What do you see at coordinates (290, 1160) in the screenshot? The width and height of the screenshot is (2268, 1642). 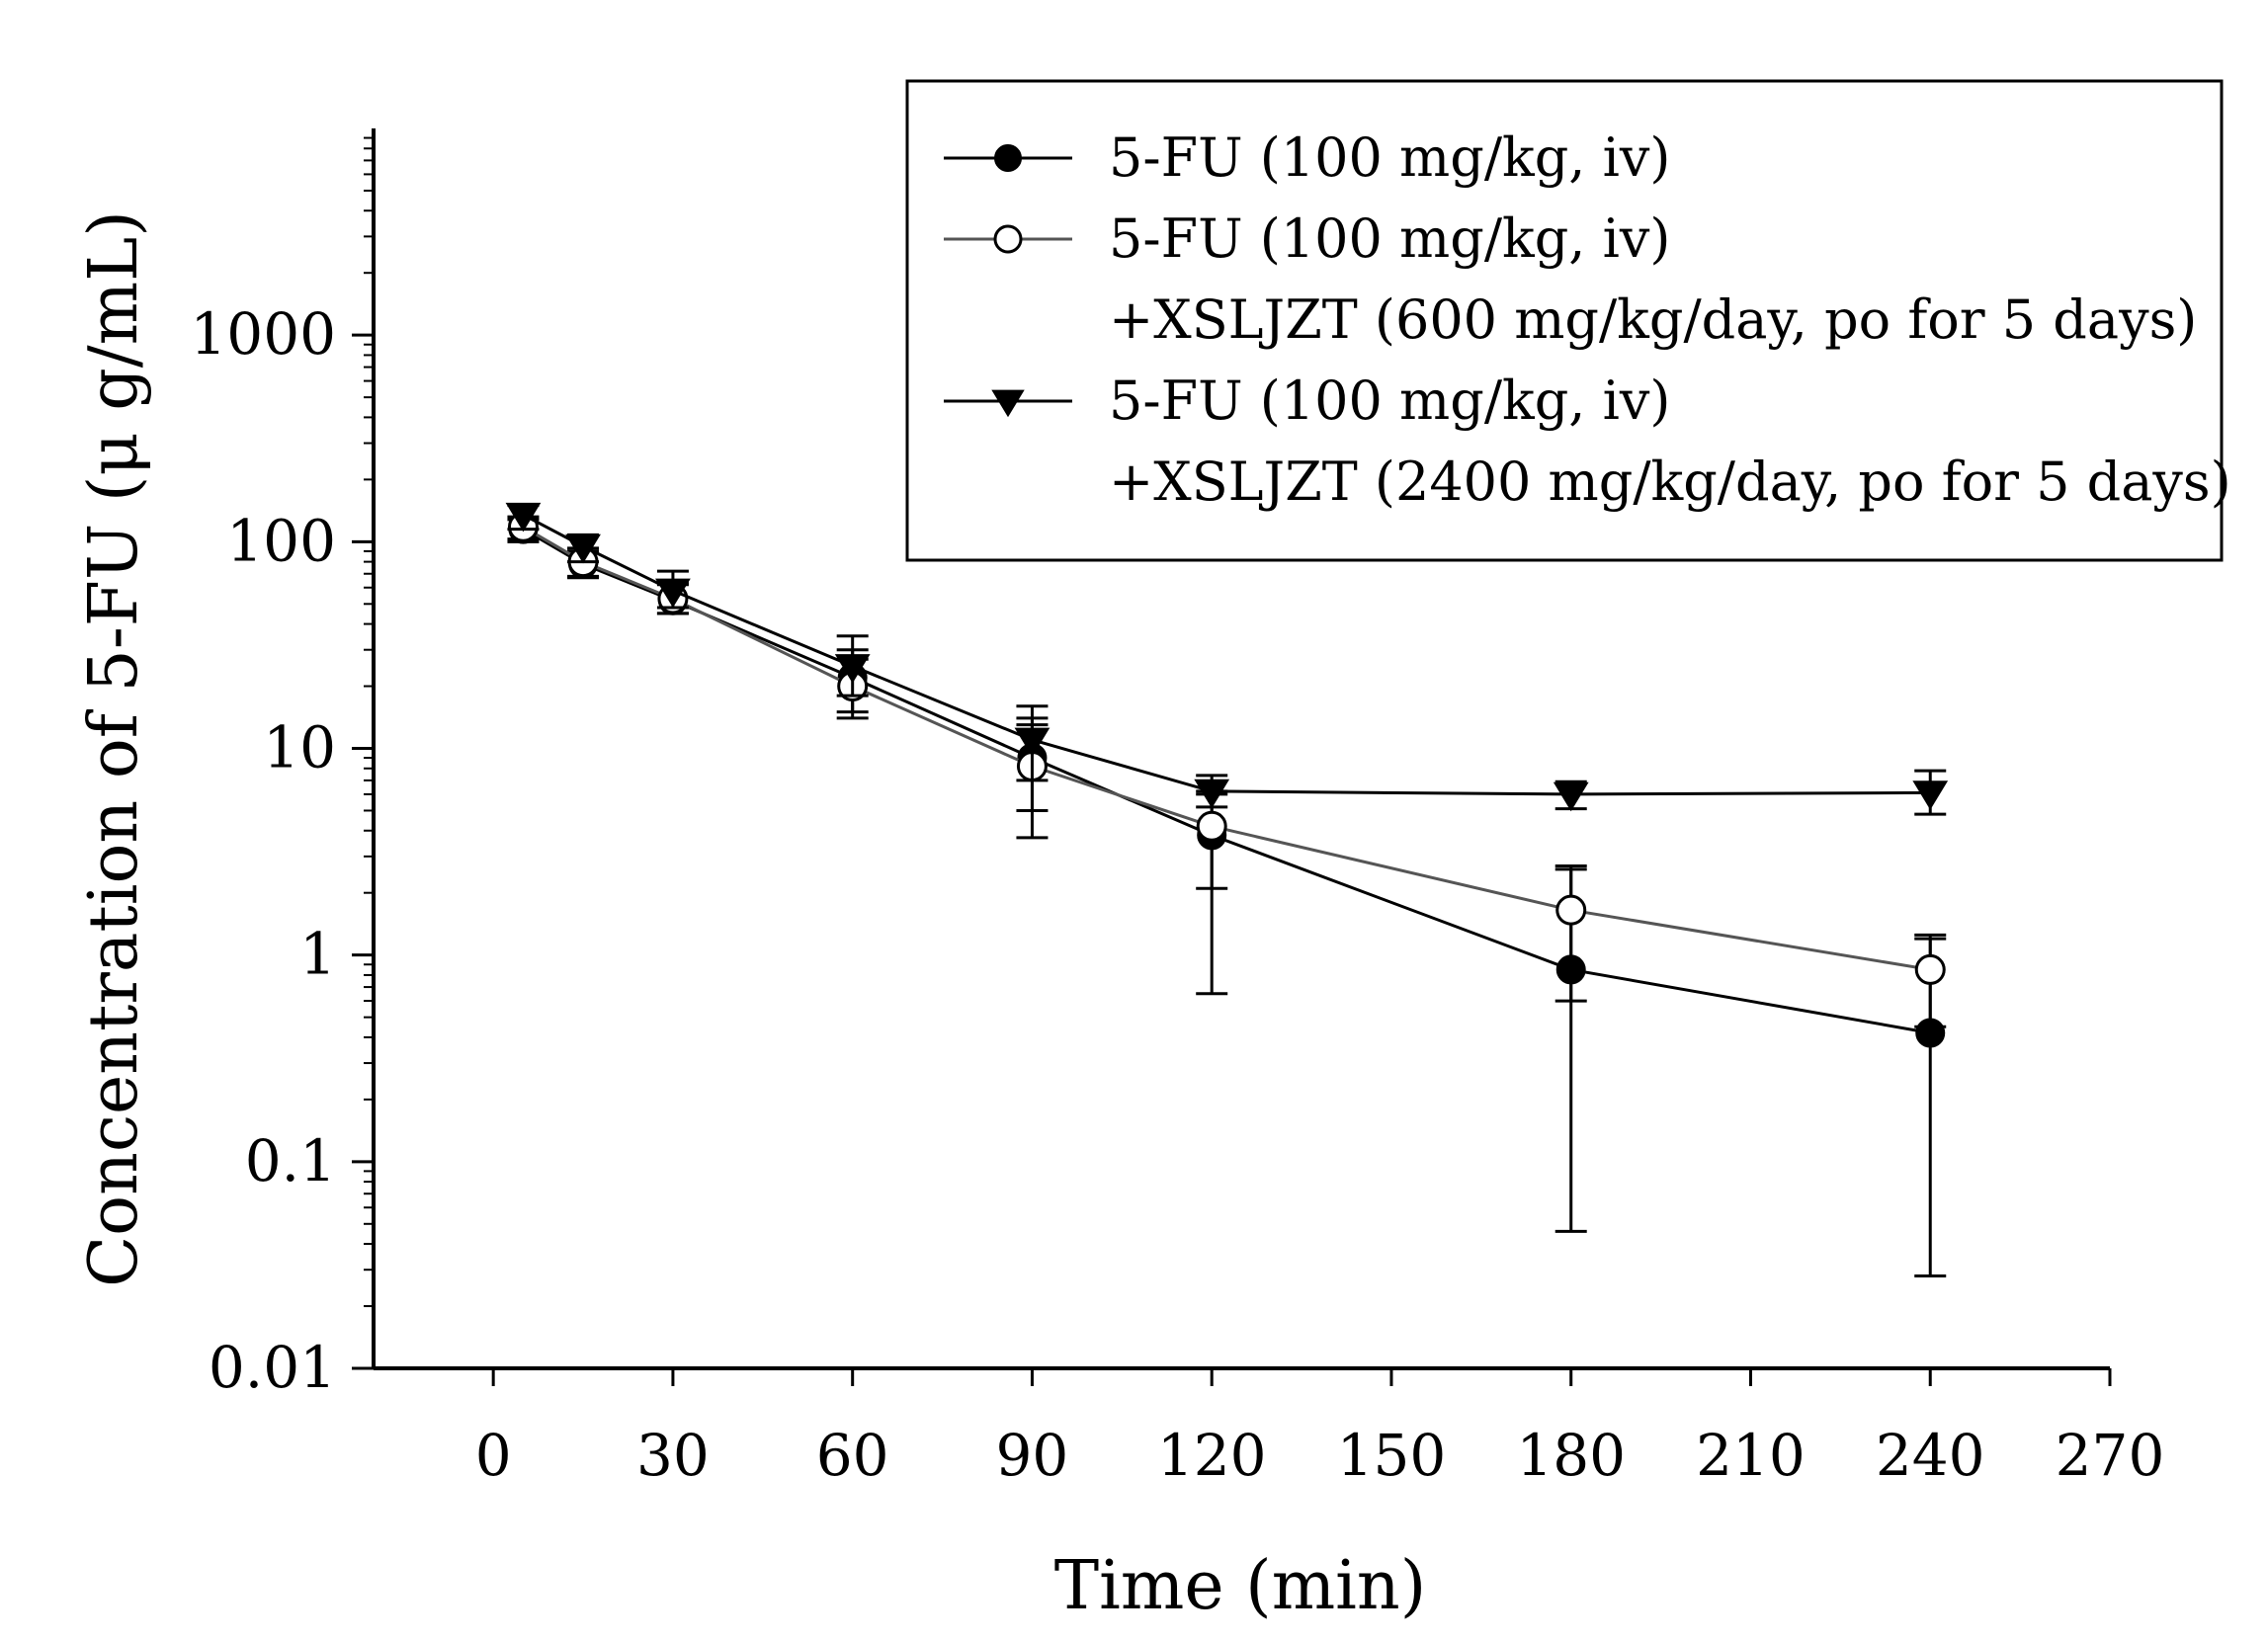 I see `y-tick-label: 0.1` at bounding box center [290, 1160].